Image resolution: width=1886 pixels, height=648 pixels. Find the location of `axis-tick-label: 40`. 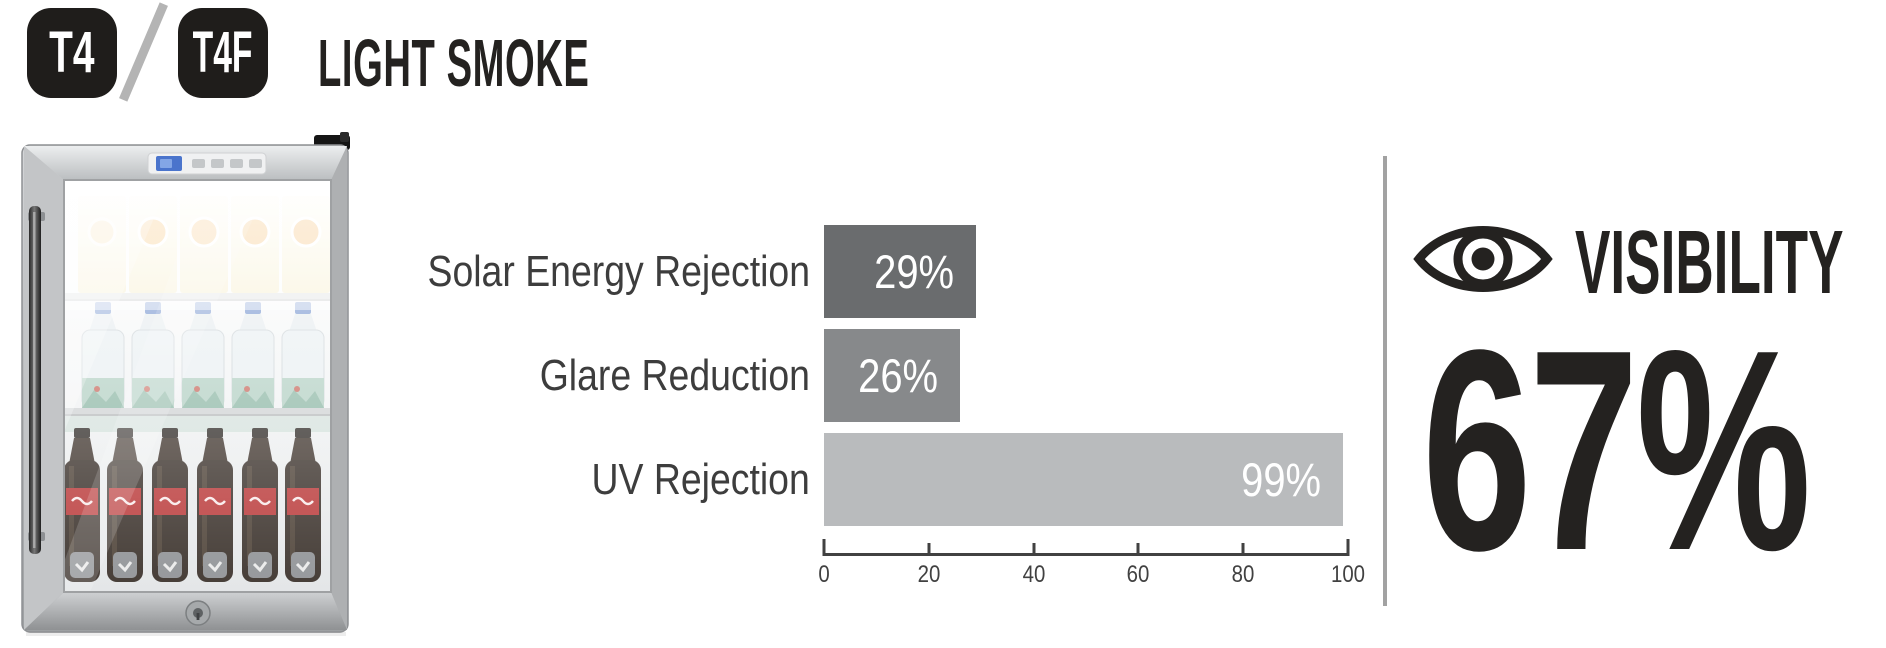

axis-tick-label: 40 is located at coordinates (1033, 574).